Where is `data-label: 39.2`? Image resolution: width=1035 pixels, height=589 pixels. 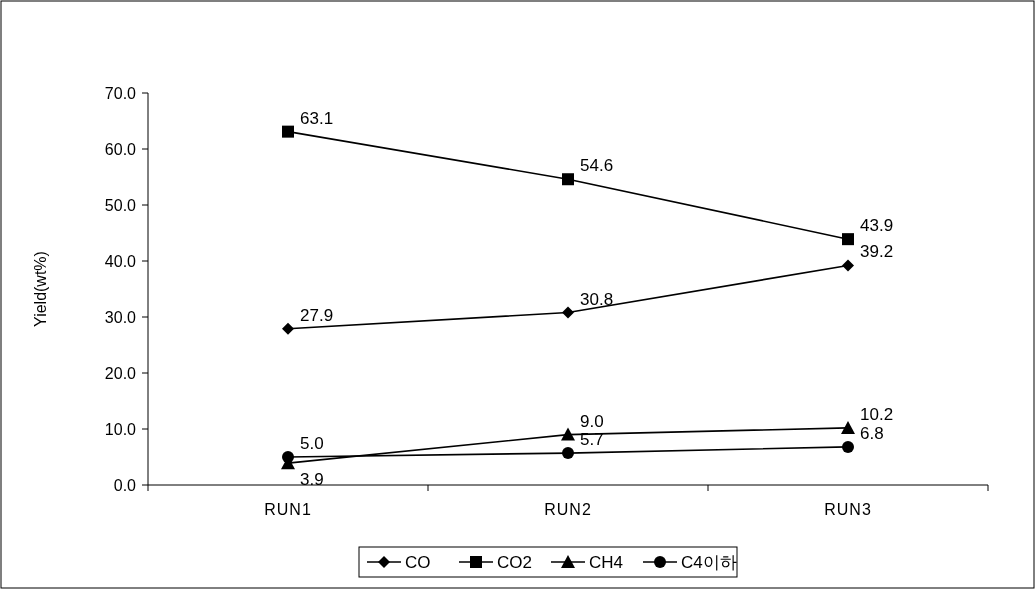 data-label: 39.2 is located at coordinates (877, 252).